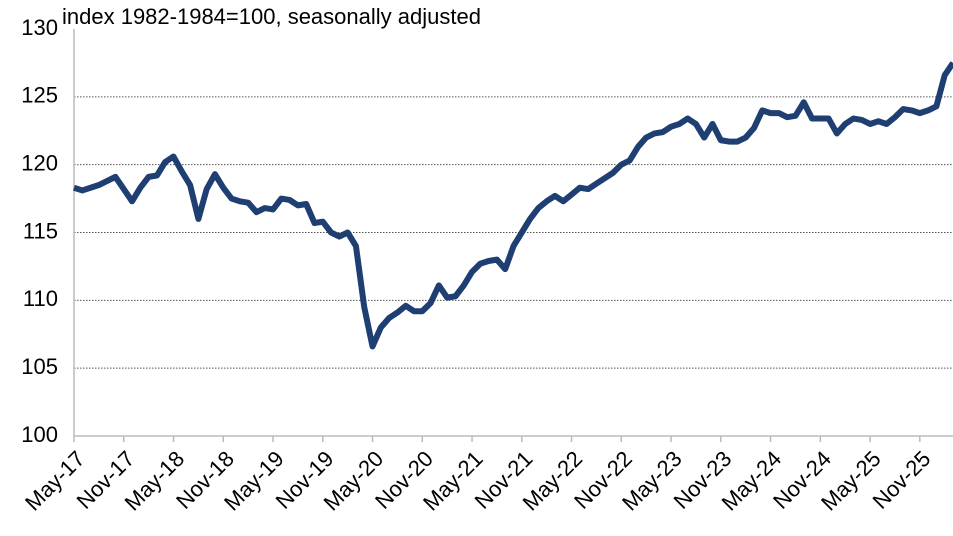  What do you see at coordinates (39, 162) in the screenshot?
I see `y-tick-label: 120` at bounding box center [39, 162].